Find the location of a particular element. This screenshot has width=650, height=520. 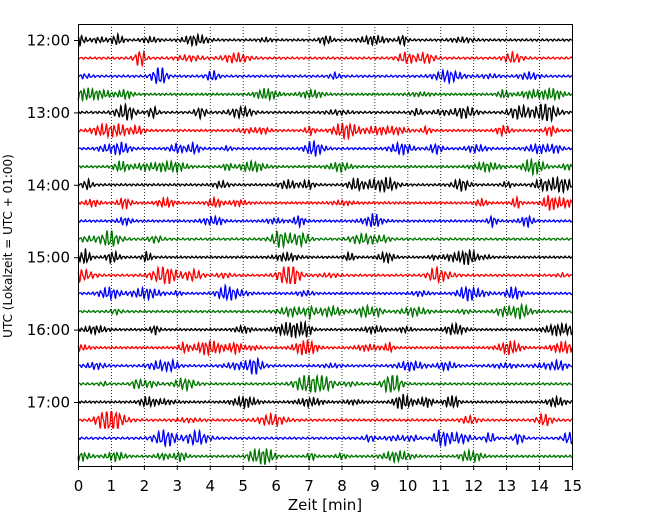

x-axis: 0 1 2 3 4 5 6 7 8 9 10 11 12 13 14 15 is located at coordinates (328, 480).